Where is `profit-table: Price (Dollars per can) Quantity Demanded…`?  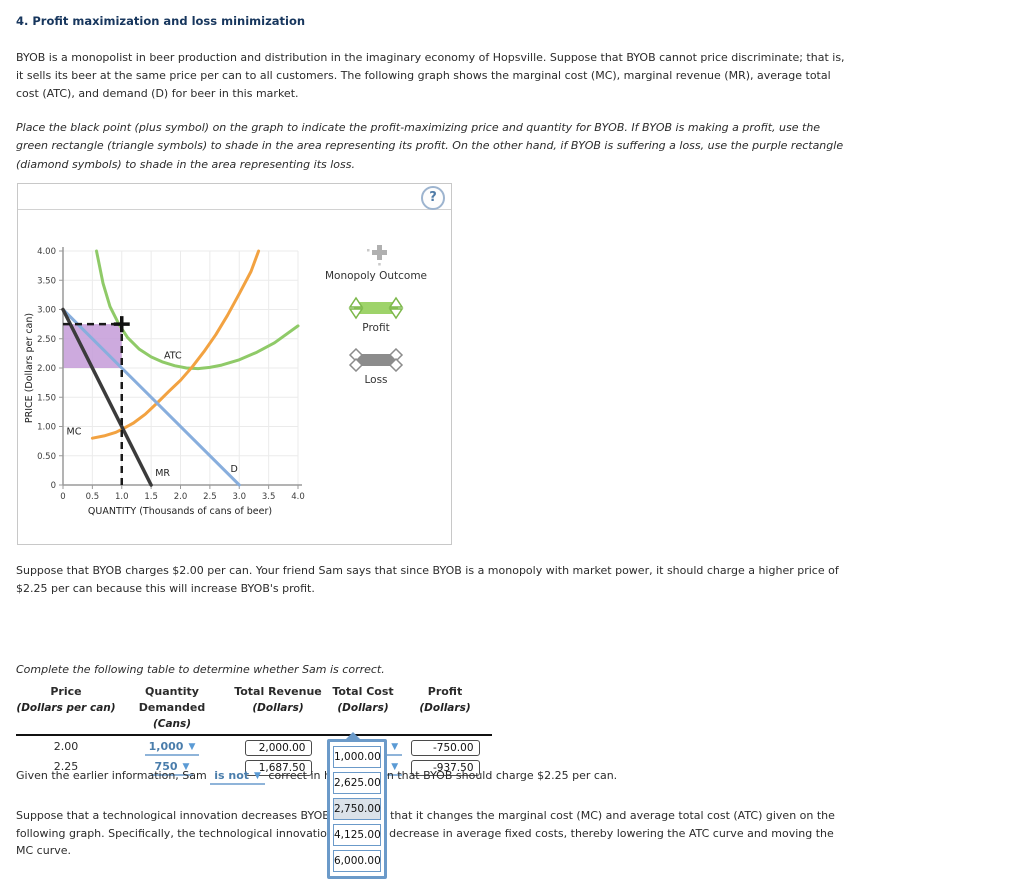 profit-table: Price (Dollars per can) Quantity Demanded… is located at coordinates (254, 730).